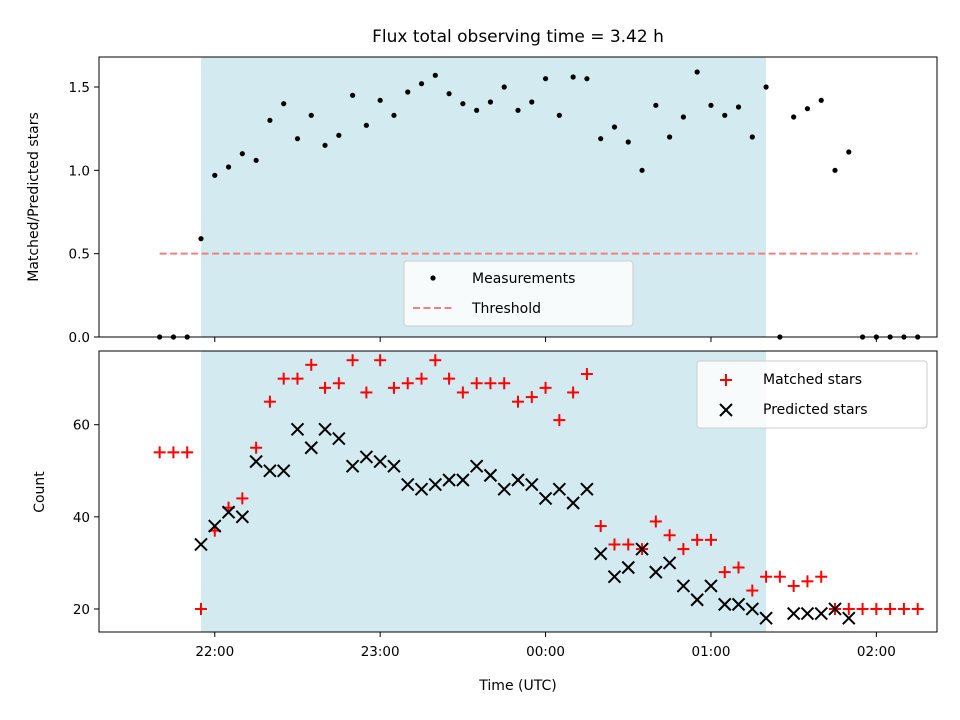 The width and height of the screenshot is (960, 720). What do you see at coordinates (81, 426) in the screenshot?
I see `y-tick-label: 60` at bounding box center [81, 426].